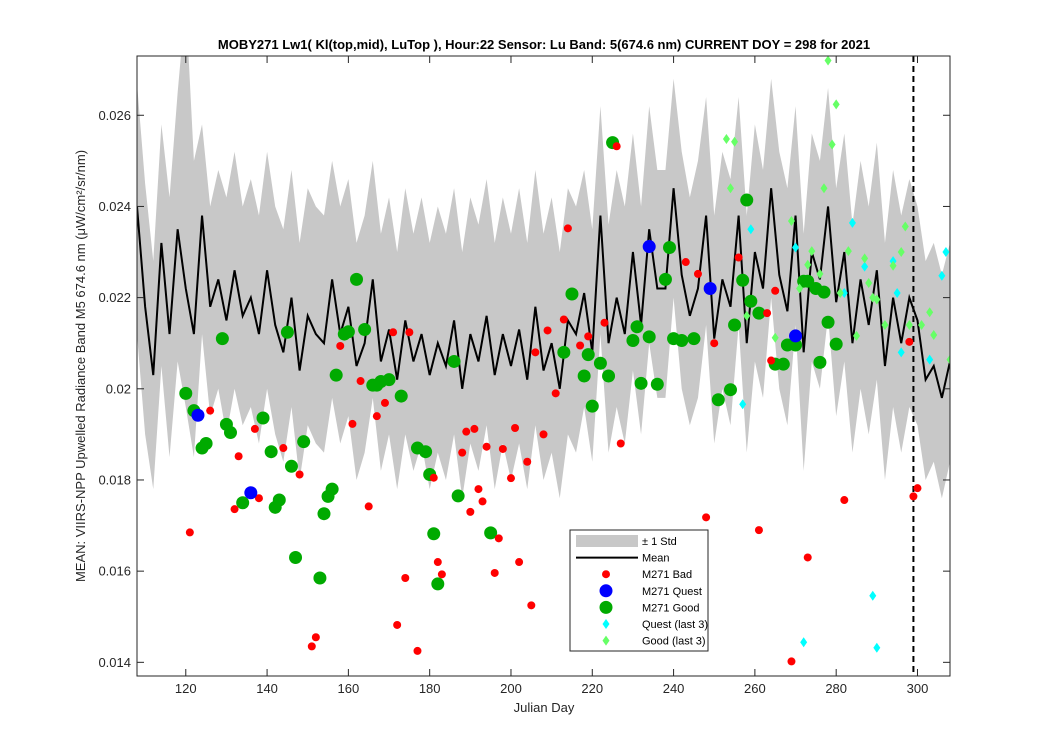 This screenshot has width=1050, height=750. I want to click on x-tick-label: 300, so click(918, 688).